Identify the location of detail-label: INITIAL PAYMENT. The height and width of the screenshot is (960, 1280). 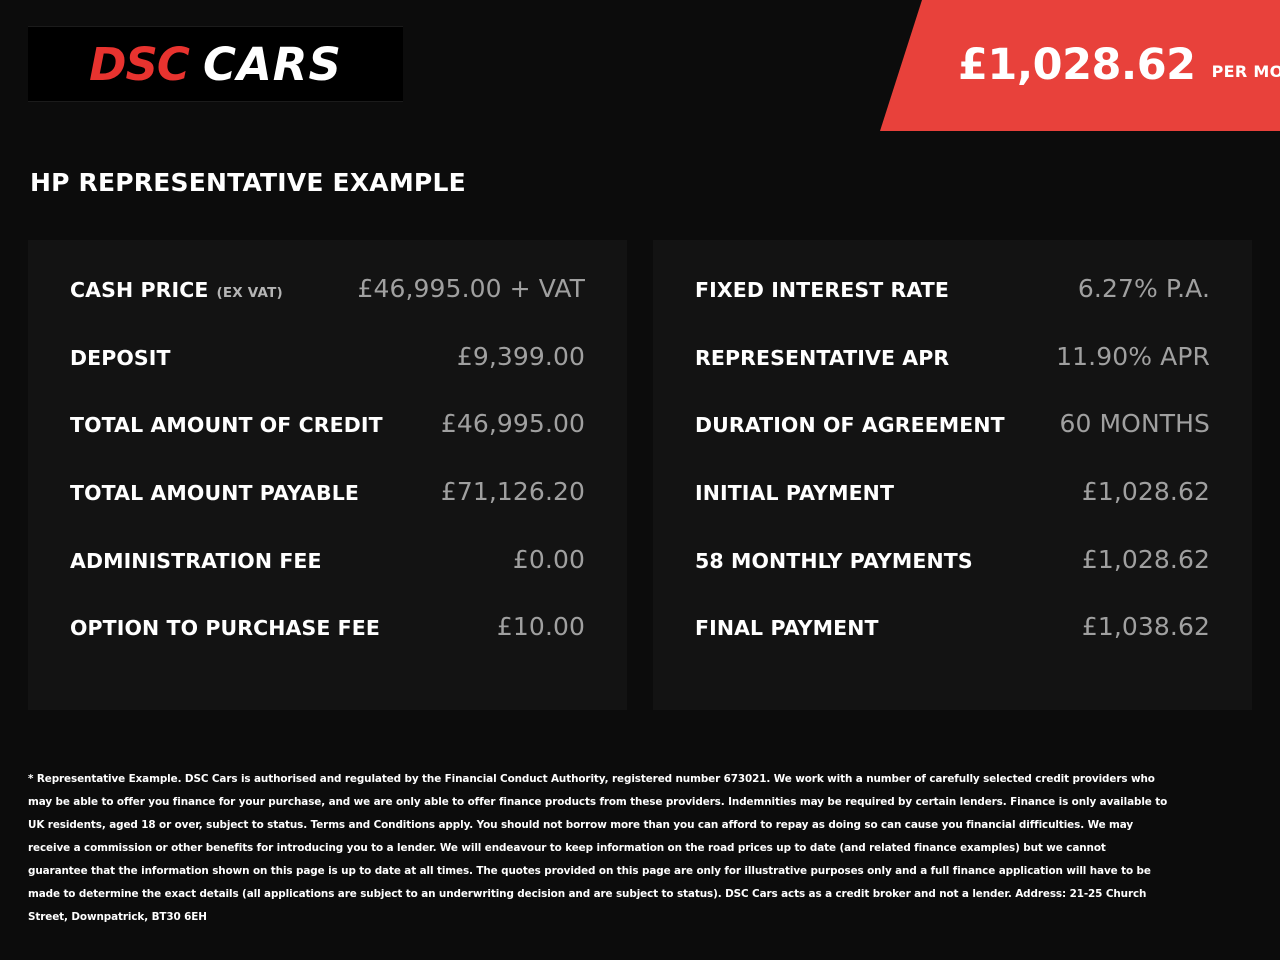
(795, 493).